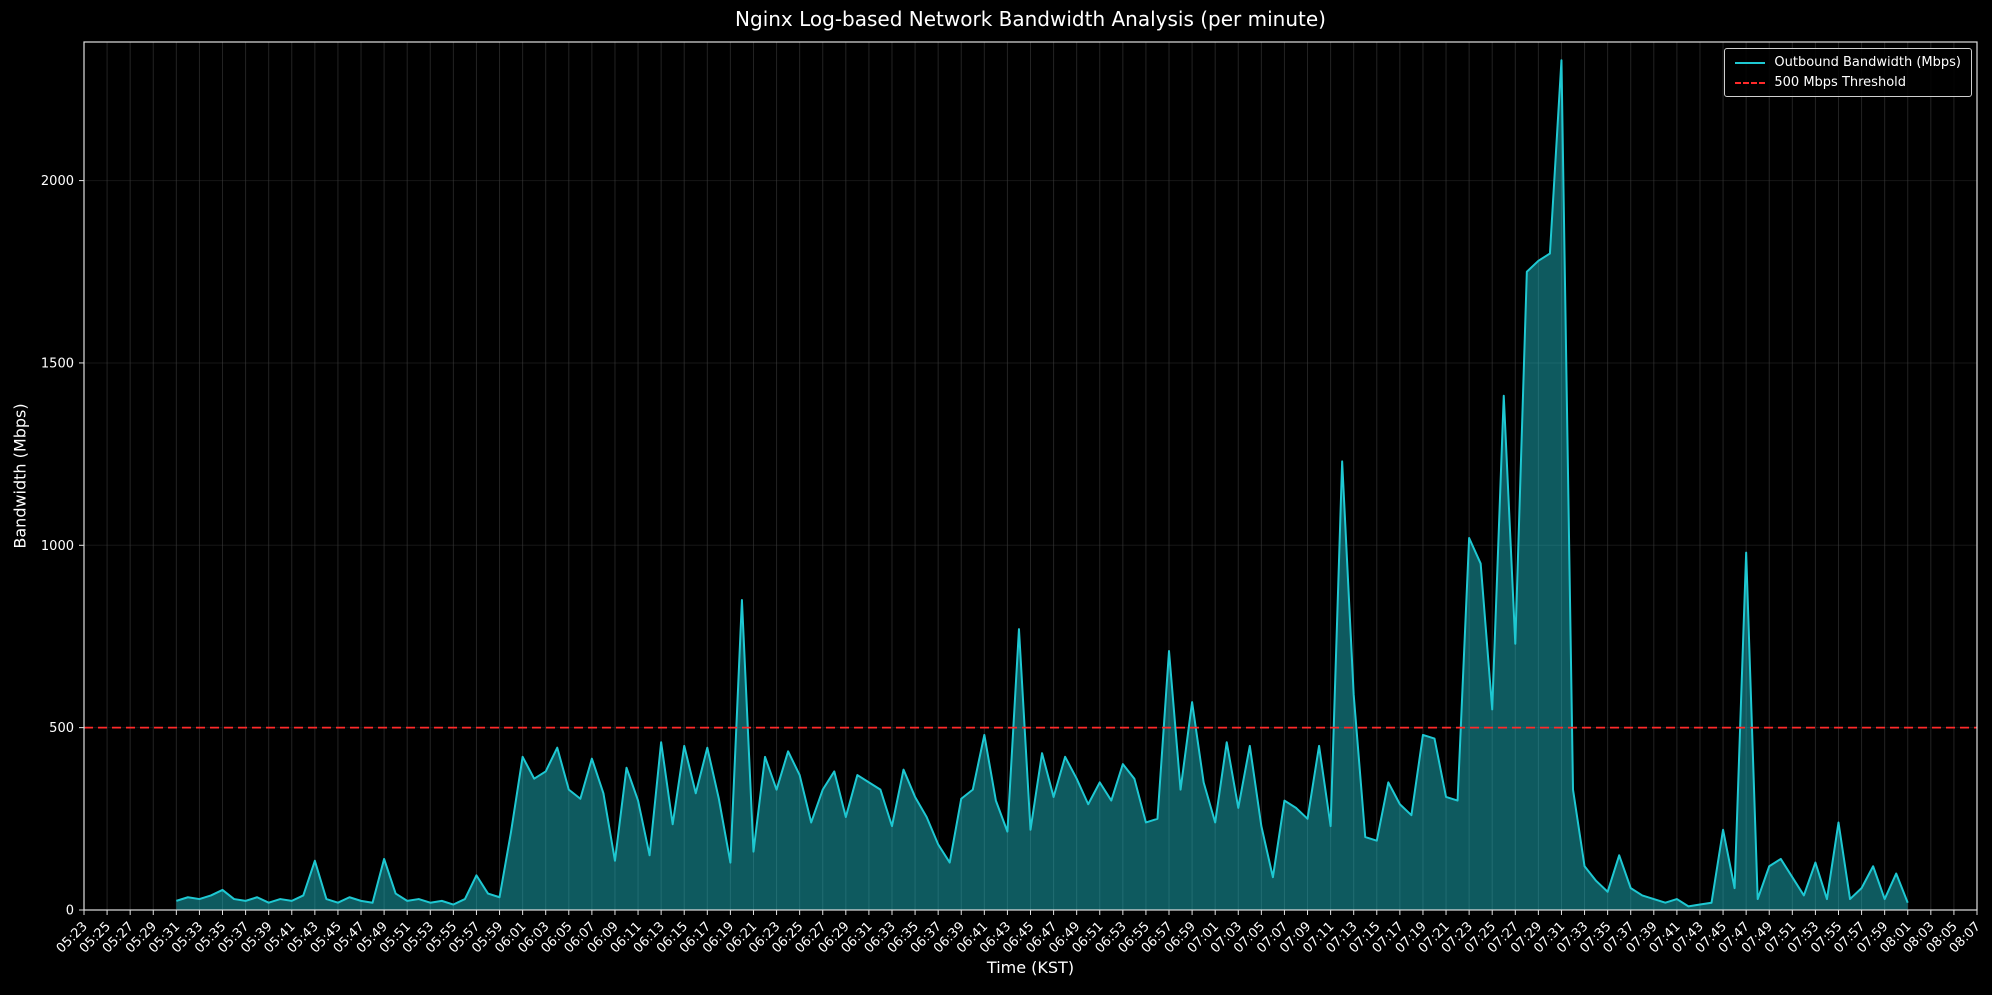 This screenshot has width=1992, height=995. I want to click on y-axis-label: Bandwidth (Mbps), so click(20, 476).